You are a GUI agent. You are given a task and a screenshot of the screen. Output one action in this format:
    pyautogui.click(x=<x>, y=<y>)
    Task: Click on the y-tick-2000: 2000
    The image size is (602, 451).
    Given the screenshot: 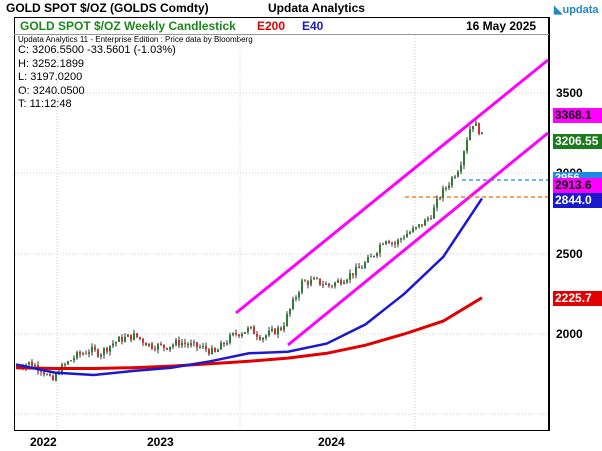 What is the action you would take?
    pyautogui.click(x=569, y=334)
    